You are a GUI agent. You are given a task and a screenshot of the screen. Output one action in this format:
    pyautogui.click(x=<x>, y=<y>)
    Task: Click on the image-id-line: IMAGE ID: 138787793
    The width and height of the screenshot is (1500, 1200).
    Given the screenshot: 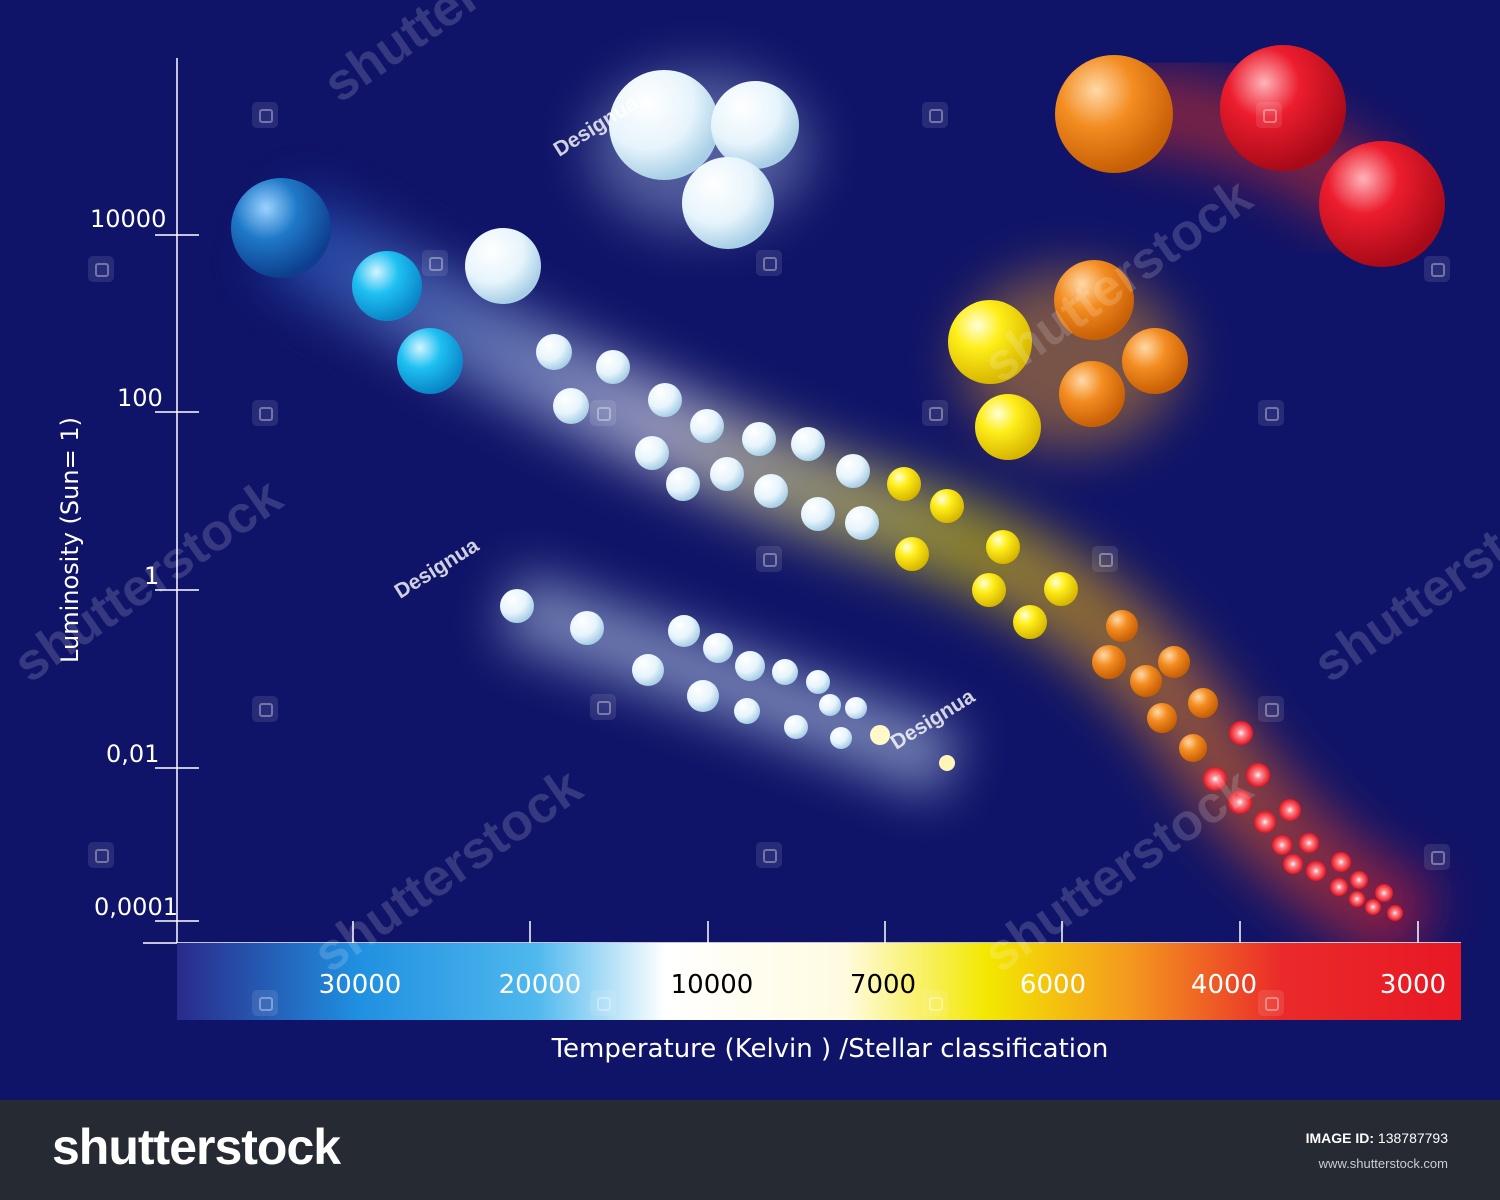 What is the action you would take?
    pyautogui.click(x=1377, y=1138)
    